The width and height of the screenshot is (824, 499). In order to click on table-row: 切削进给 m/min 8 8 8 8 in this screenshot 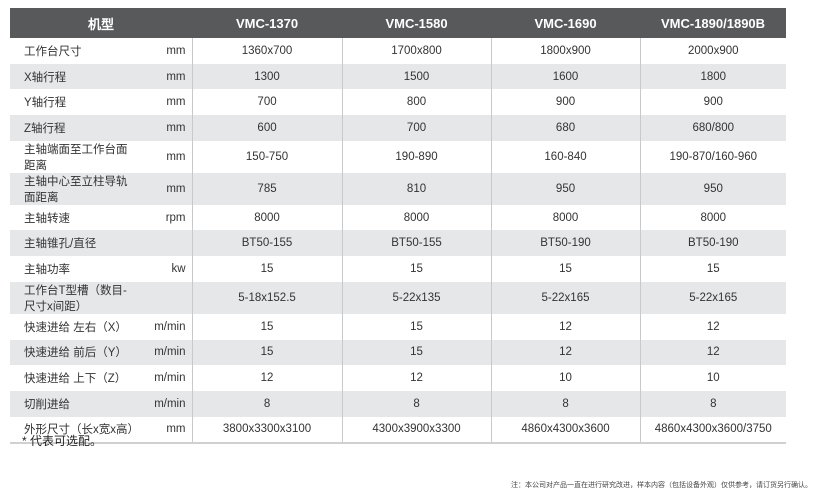, I will do `click(398, 403)`.